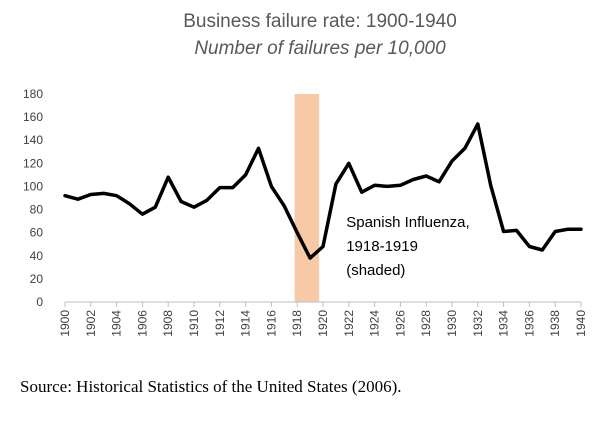 This screenshot has height=422, width=606. I want to click on y-tick-label: 80, so click(37, 210).